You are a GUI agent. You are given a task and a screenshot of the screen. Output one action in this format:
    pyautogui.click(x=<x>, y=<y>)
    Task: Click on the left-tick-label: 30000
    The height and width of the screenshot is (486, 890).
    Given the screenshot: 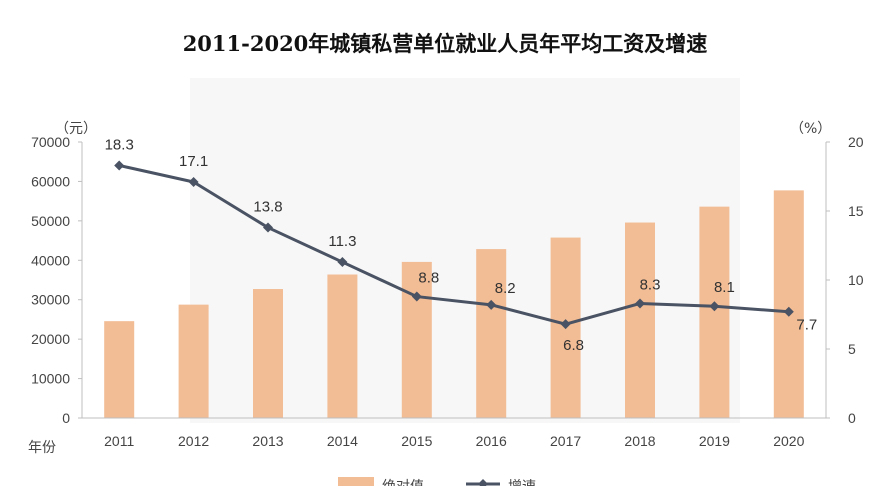 What is the action you would take?
    pyautogui.click(x=50, y=300)
    